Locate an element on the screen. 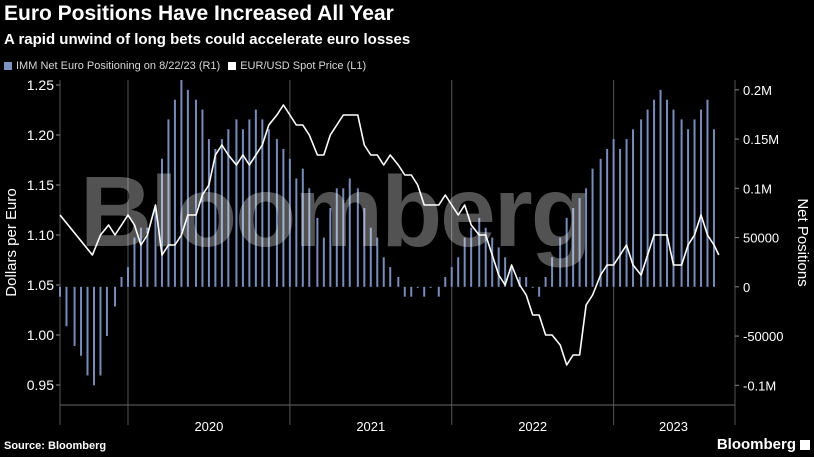 The width and height of the screenshot is (814, 457). brand-logo: Bloomberg is located at coordinates (763, 444).